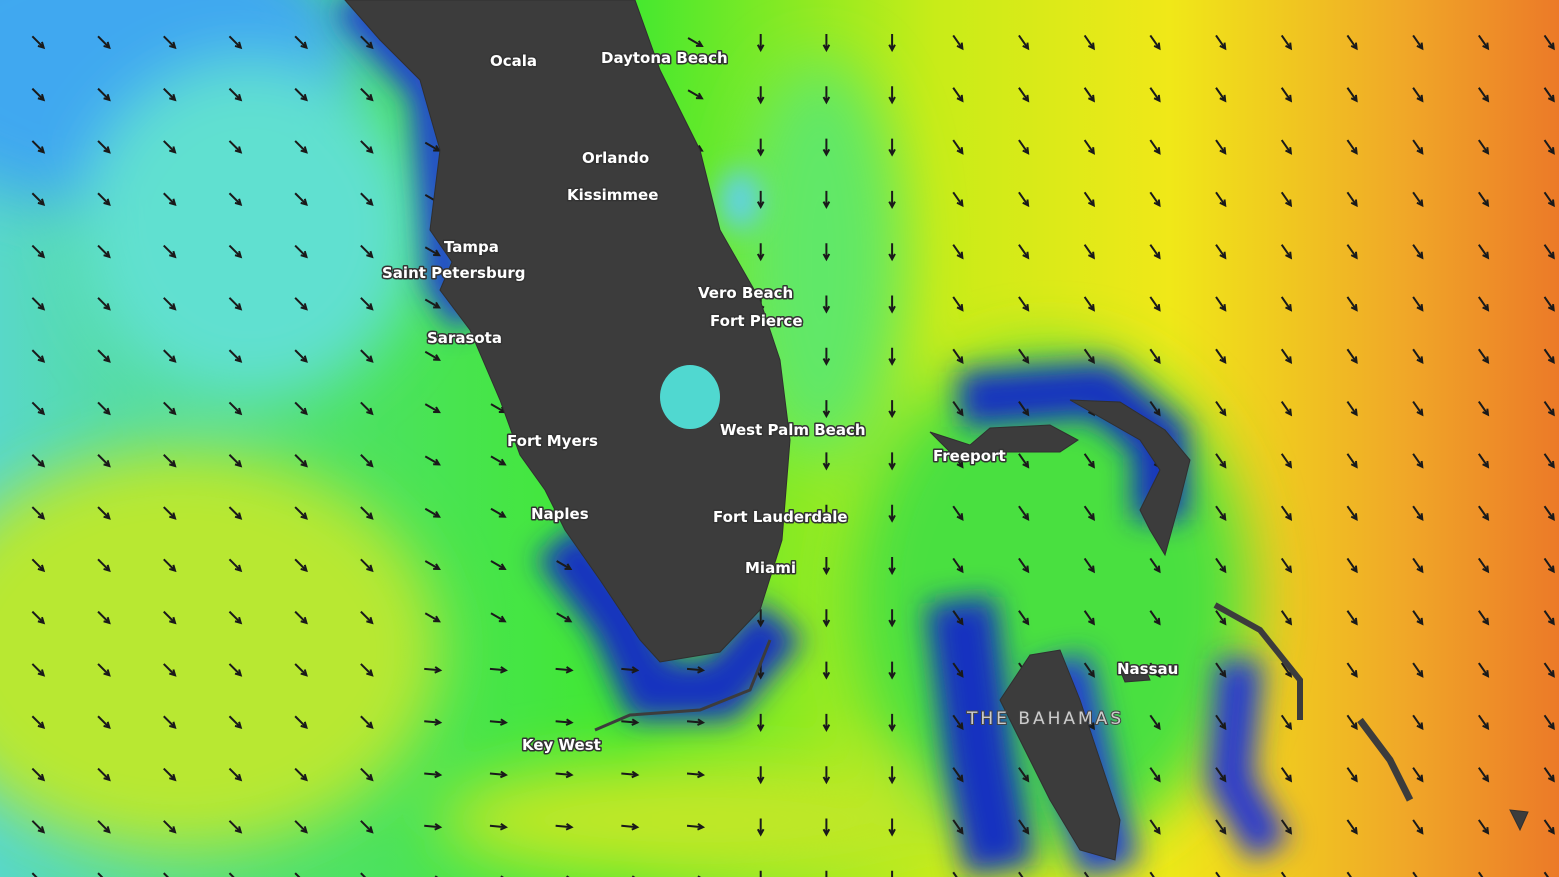  What do you see at coordinates (560, 514) in the screenshot?
I see `place-label: Naples` at bounding box center [560, 514].